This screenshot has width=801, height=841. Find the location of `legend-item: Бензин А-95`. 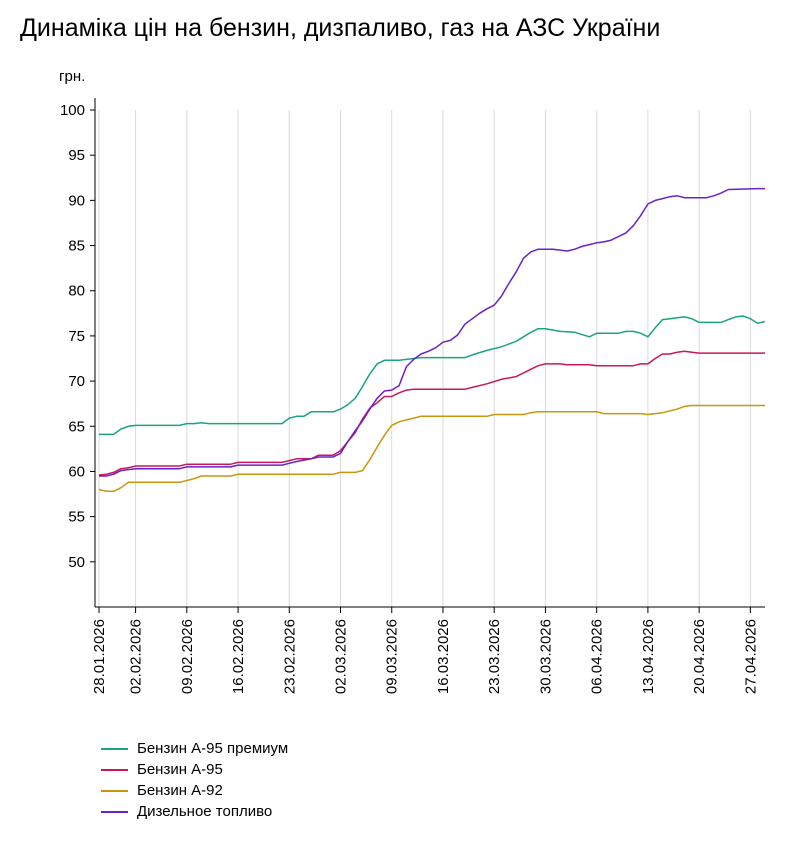

legend-item: Бензин А-95 is located at coordinates (194, 769).